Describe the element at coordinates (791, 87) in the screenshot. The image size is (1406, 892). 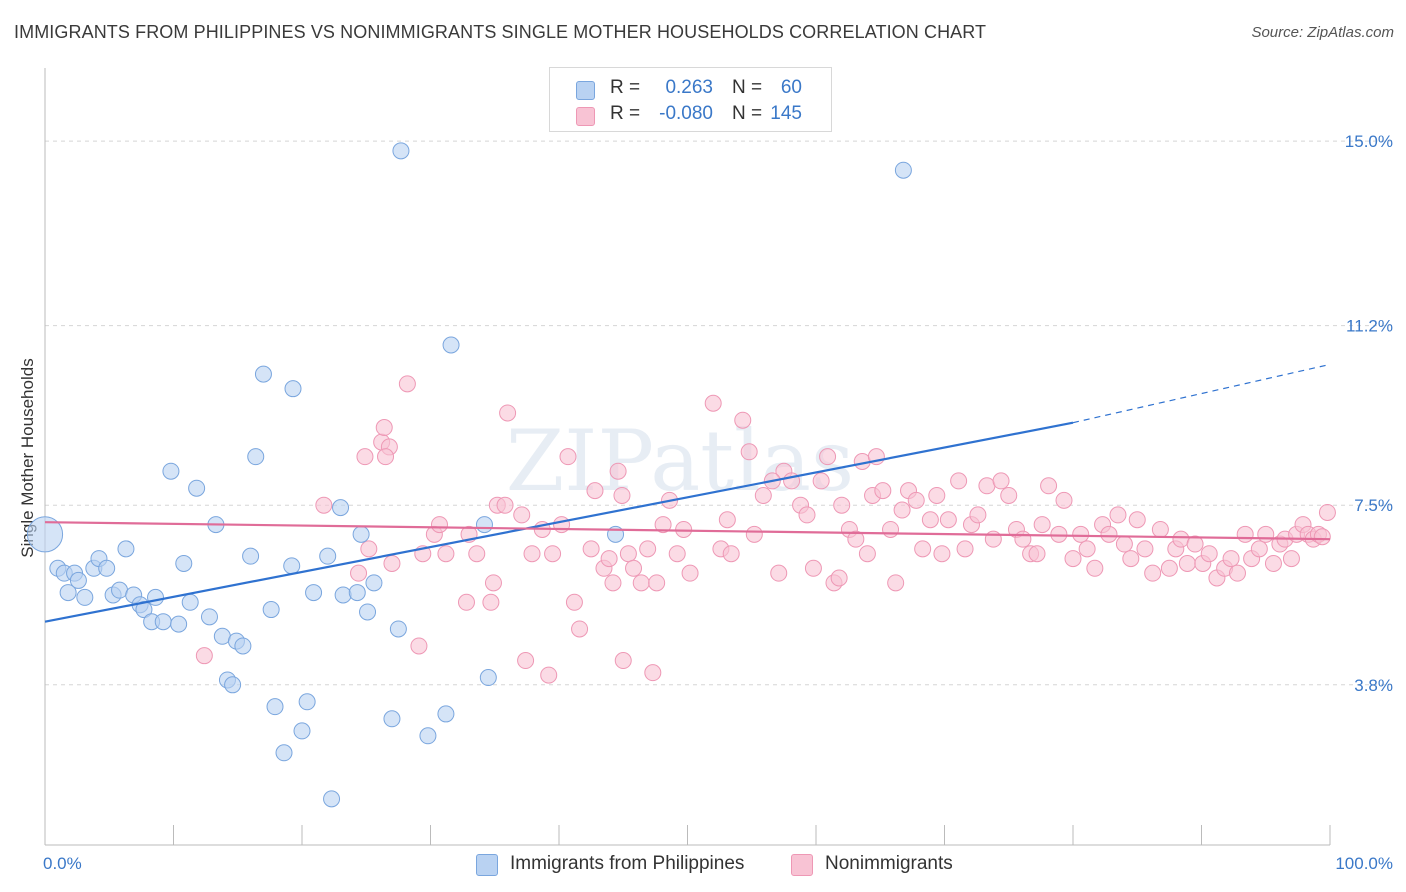
I see `n-value: 60` at that location.